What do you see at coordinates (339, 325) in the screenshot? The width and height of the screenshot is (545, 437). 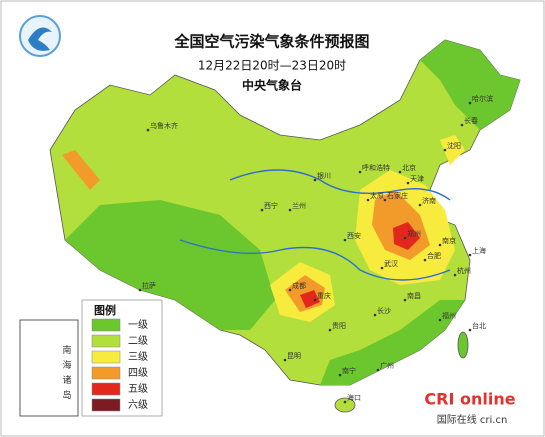 I see `city-label: 贵阳` at bounding box center [339, 325].